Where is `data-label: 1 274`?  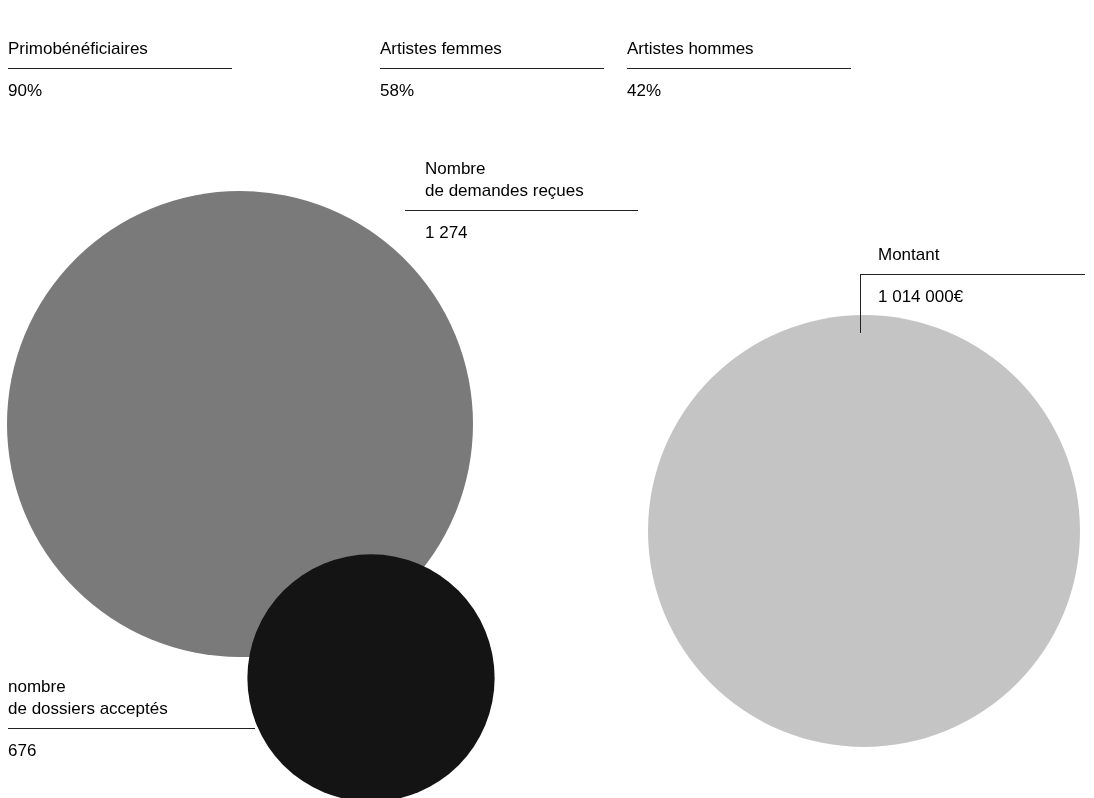
data-label: 1 274 is located at coordinates (446, 232).